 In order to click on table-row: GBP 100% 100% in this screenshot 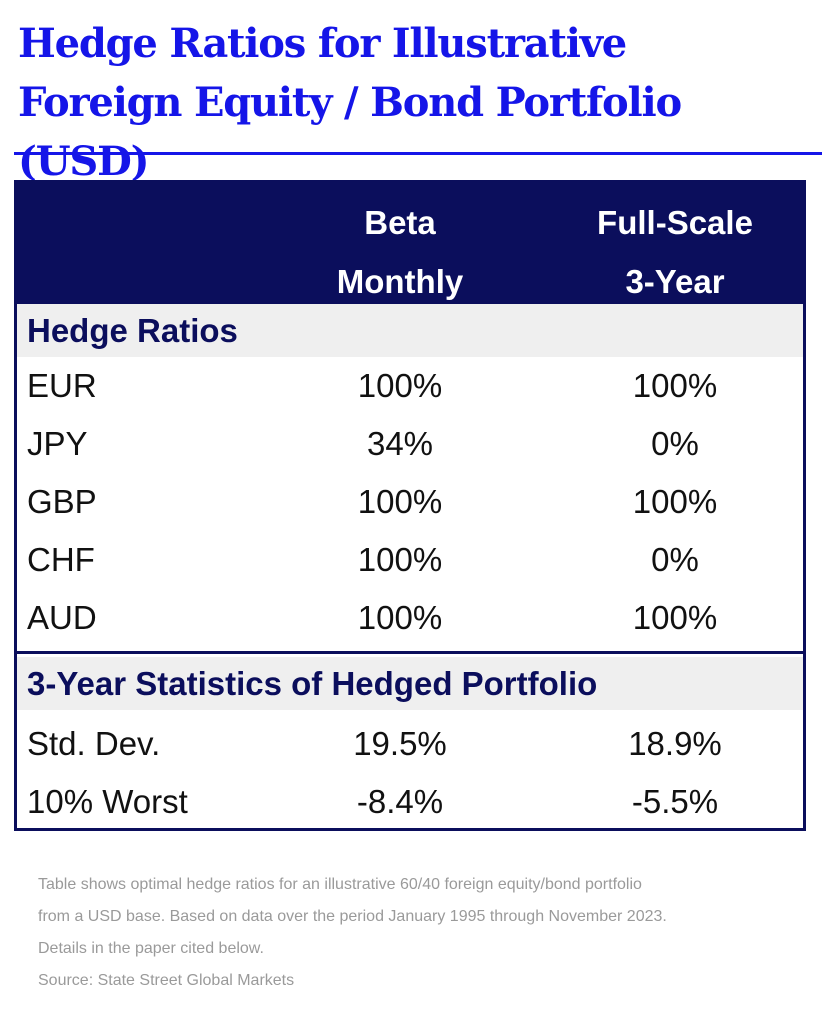, I will do `click(410, 502)`.